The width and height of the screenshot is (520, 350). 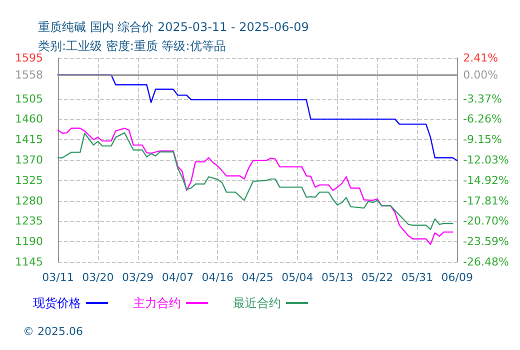 I want to click on y-tick-label: 1505, so click(x=29, y=99).